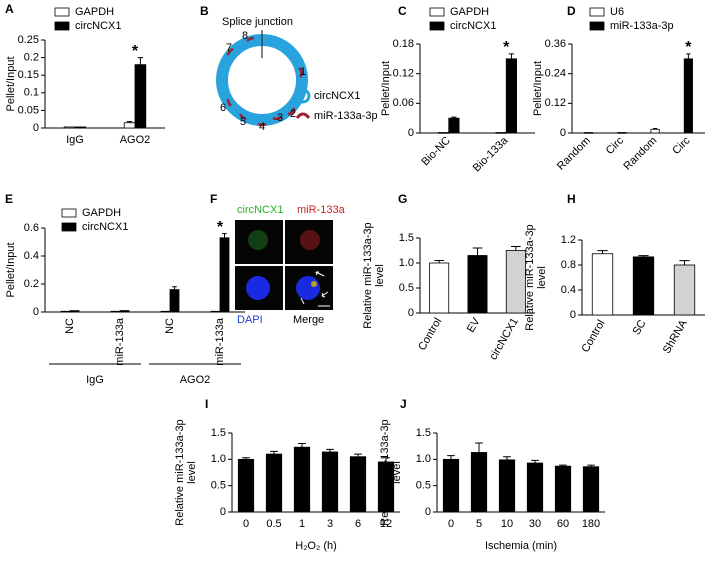 The height and width of the screenshot is (571, 714). Describe the element at coordinates (591, 524) in the screenshot. I see `x-tick-label: 180` at that location.